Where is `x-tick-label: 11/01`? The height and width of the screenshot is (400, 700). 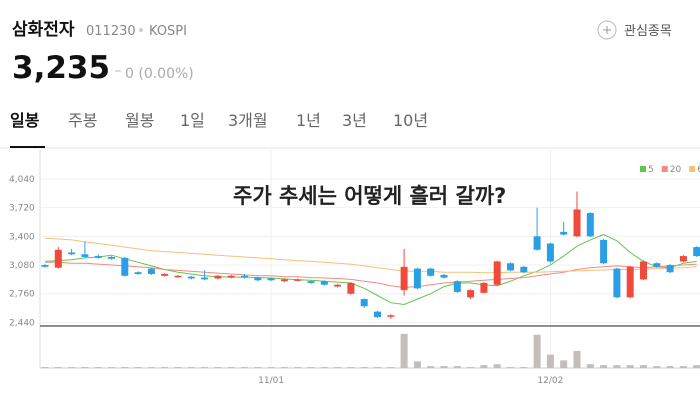 x-tick-label: 11/01 is located at coordinates (271, 381).